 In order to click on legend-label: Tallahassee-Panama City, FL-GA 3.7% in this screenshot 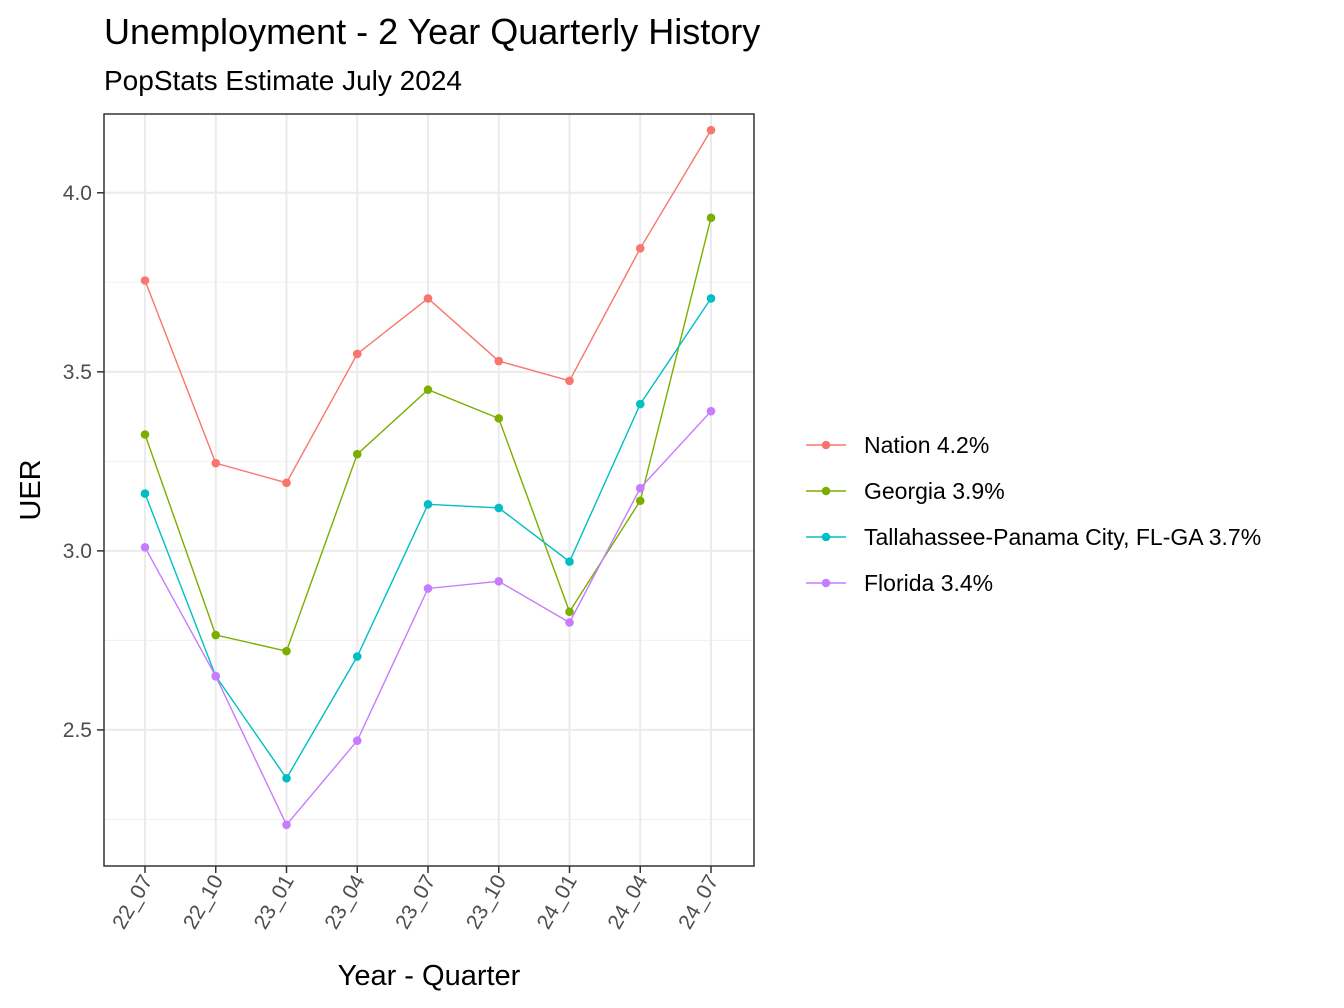, I will do `click(1062, 537)`.